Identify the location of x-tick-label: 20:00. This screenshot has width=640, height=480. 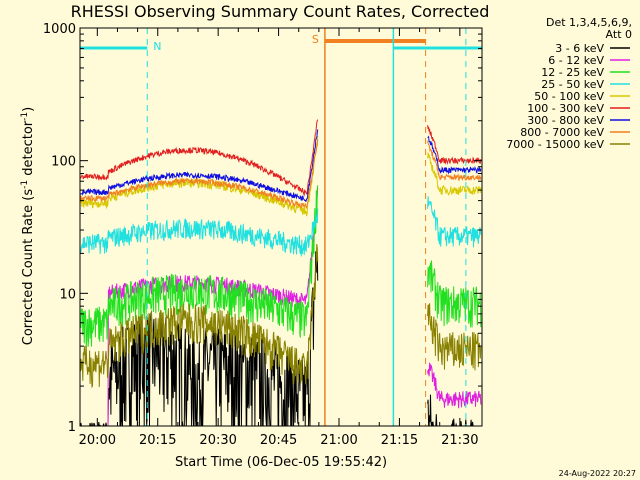
(97, 440).